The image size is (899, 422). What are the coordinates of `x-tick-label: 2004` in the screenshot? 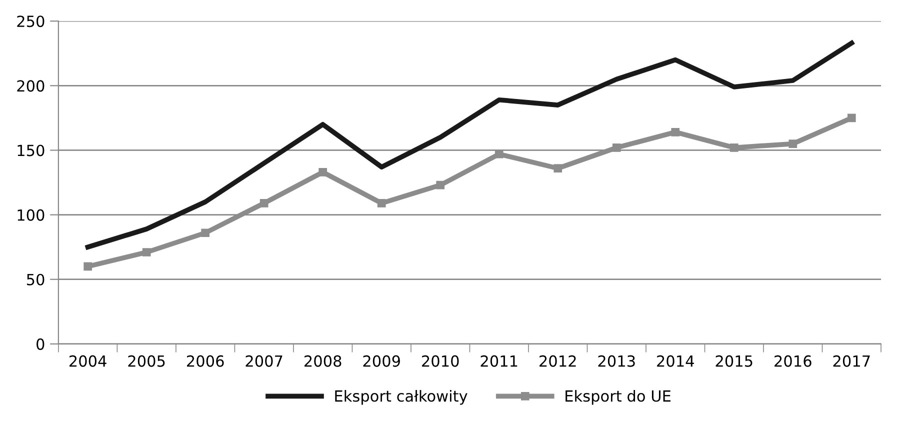 It's located at (87, 361).